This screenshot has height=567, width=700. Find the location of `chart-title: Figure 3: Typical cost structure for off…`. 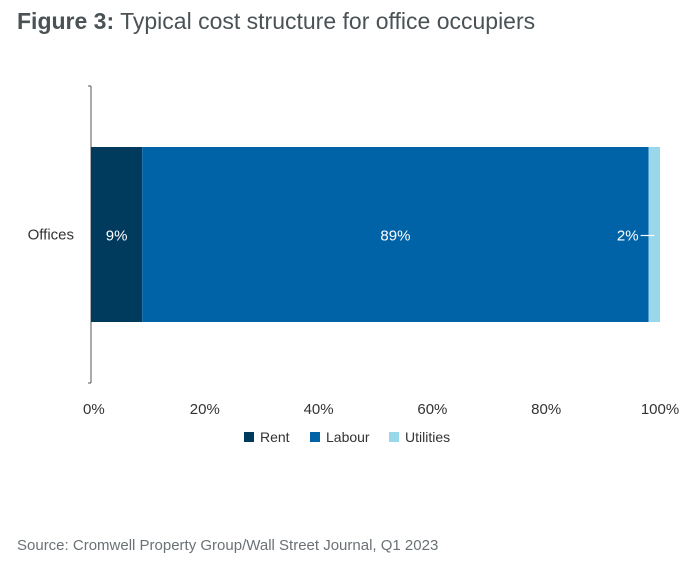

chart-title: Figure 3: Typical cost structure for off… is located at coordinates (276, 21).